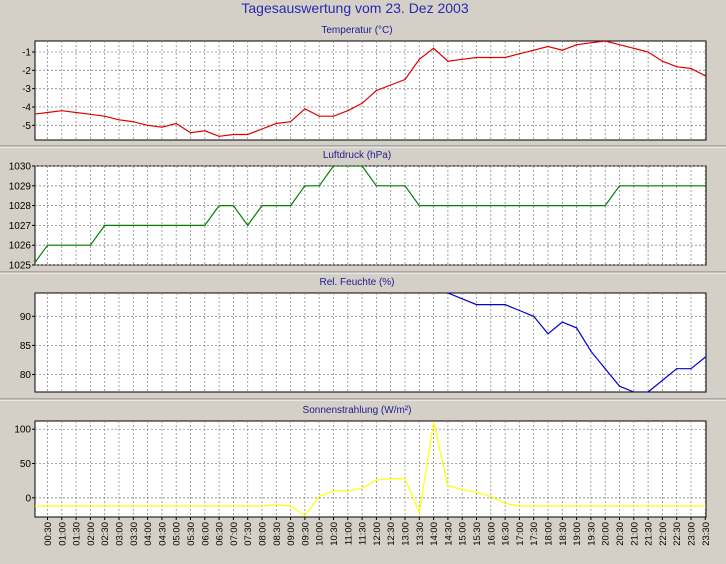 This screenshot has height=564, width=726. I want to click on x-tick-label: 17:00, so click(520, 534).